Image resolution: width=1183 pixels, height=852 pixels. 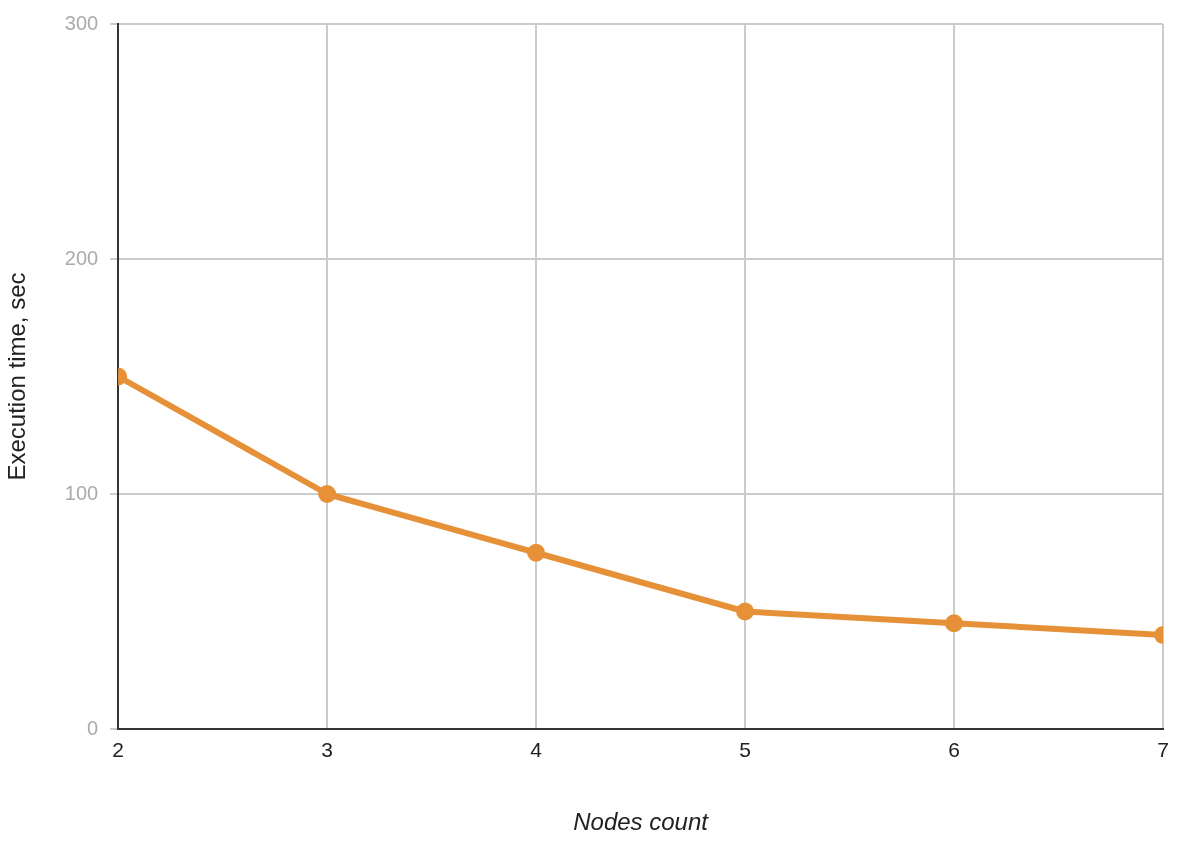 I want to click on y-tick-label: 300, so click(x=81, y=22).